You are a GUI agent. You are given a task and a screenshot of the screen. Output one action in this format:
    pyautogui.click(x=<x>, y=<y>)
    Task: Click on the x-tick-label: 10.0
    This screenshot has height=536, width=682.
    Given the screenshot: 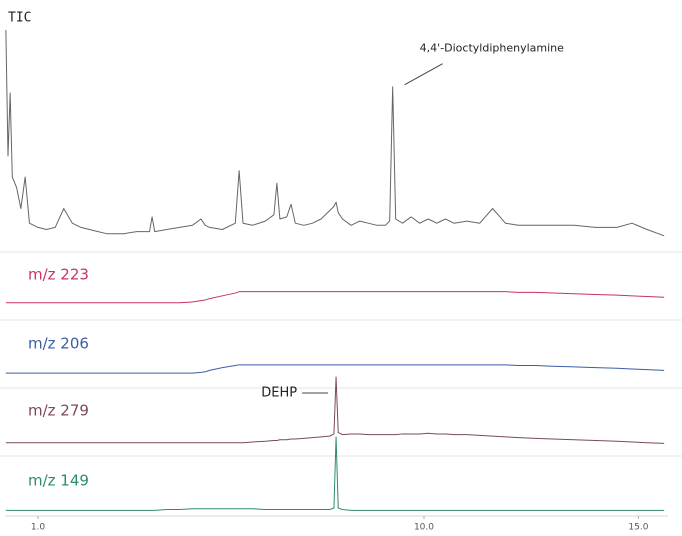 What is the action you would take?
    pyautogui.click(x=424, y=528)
    